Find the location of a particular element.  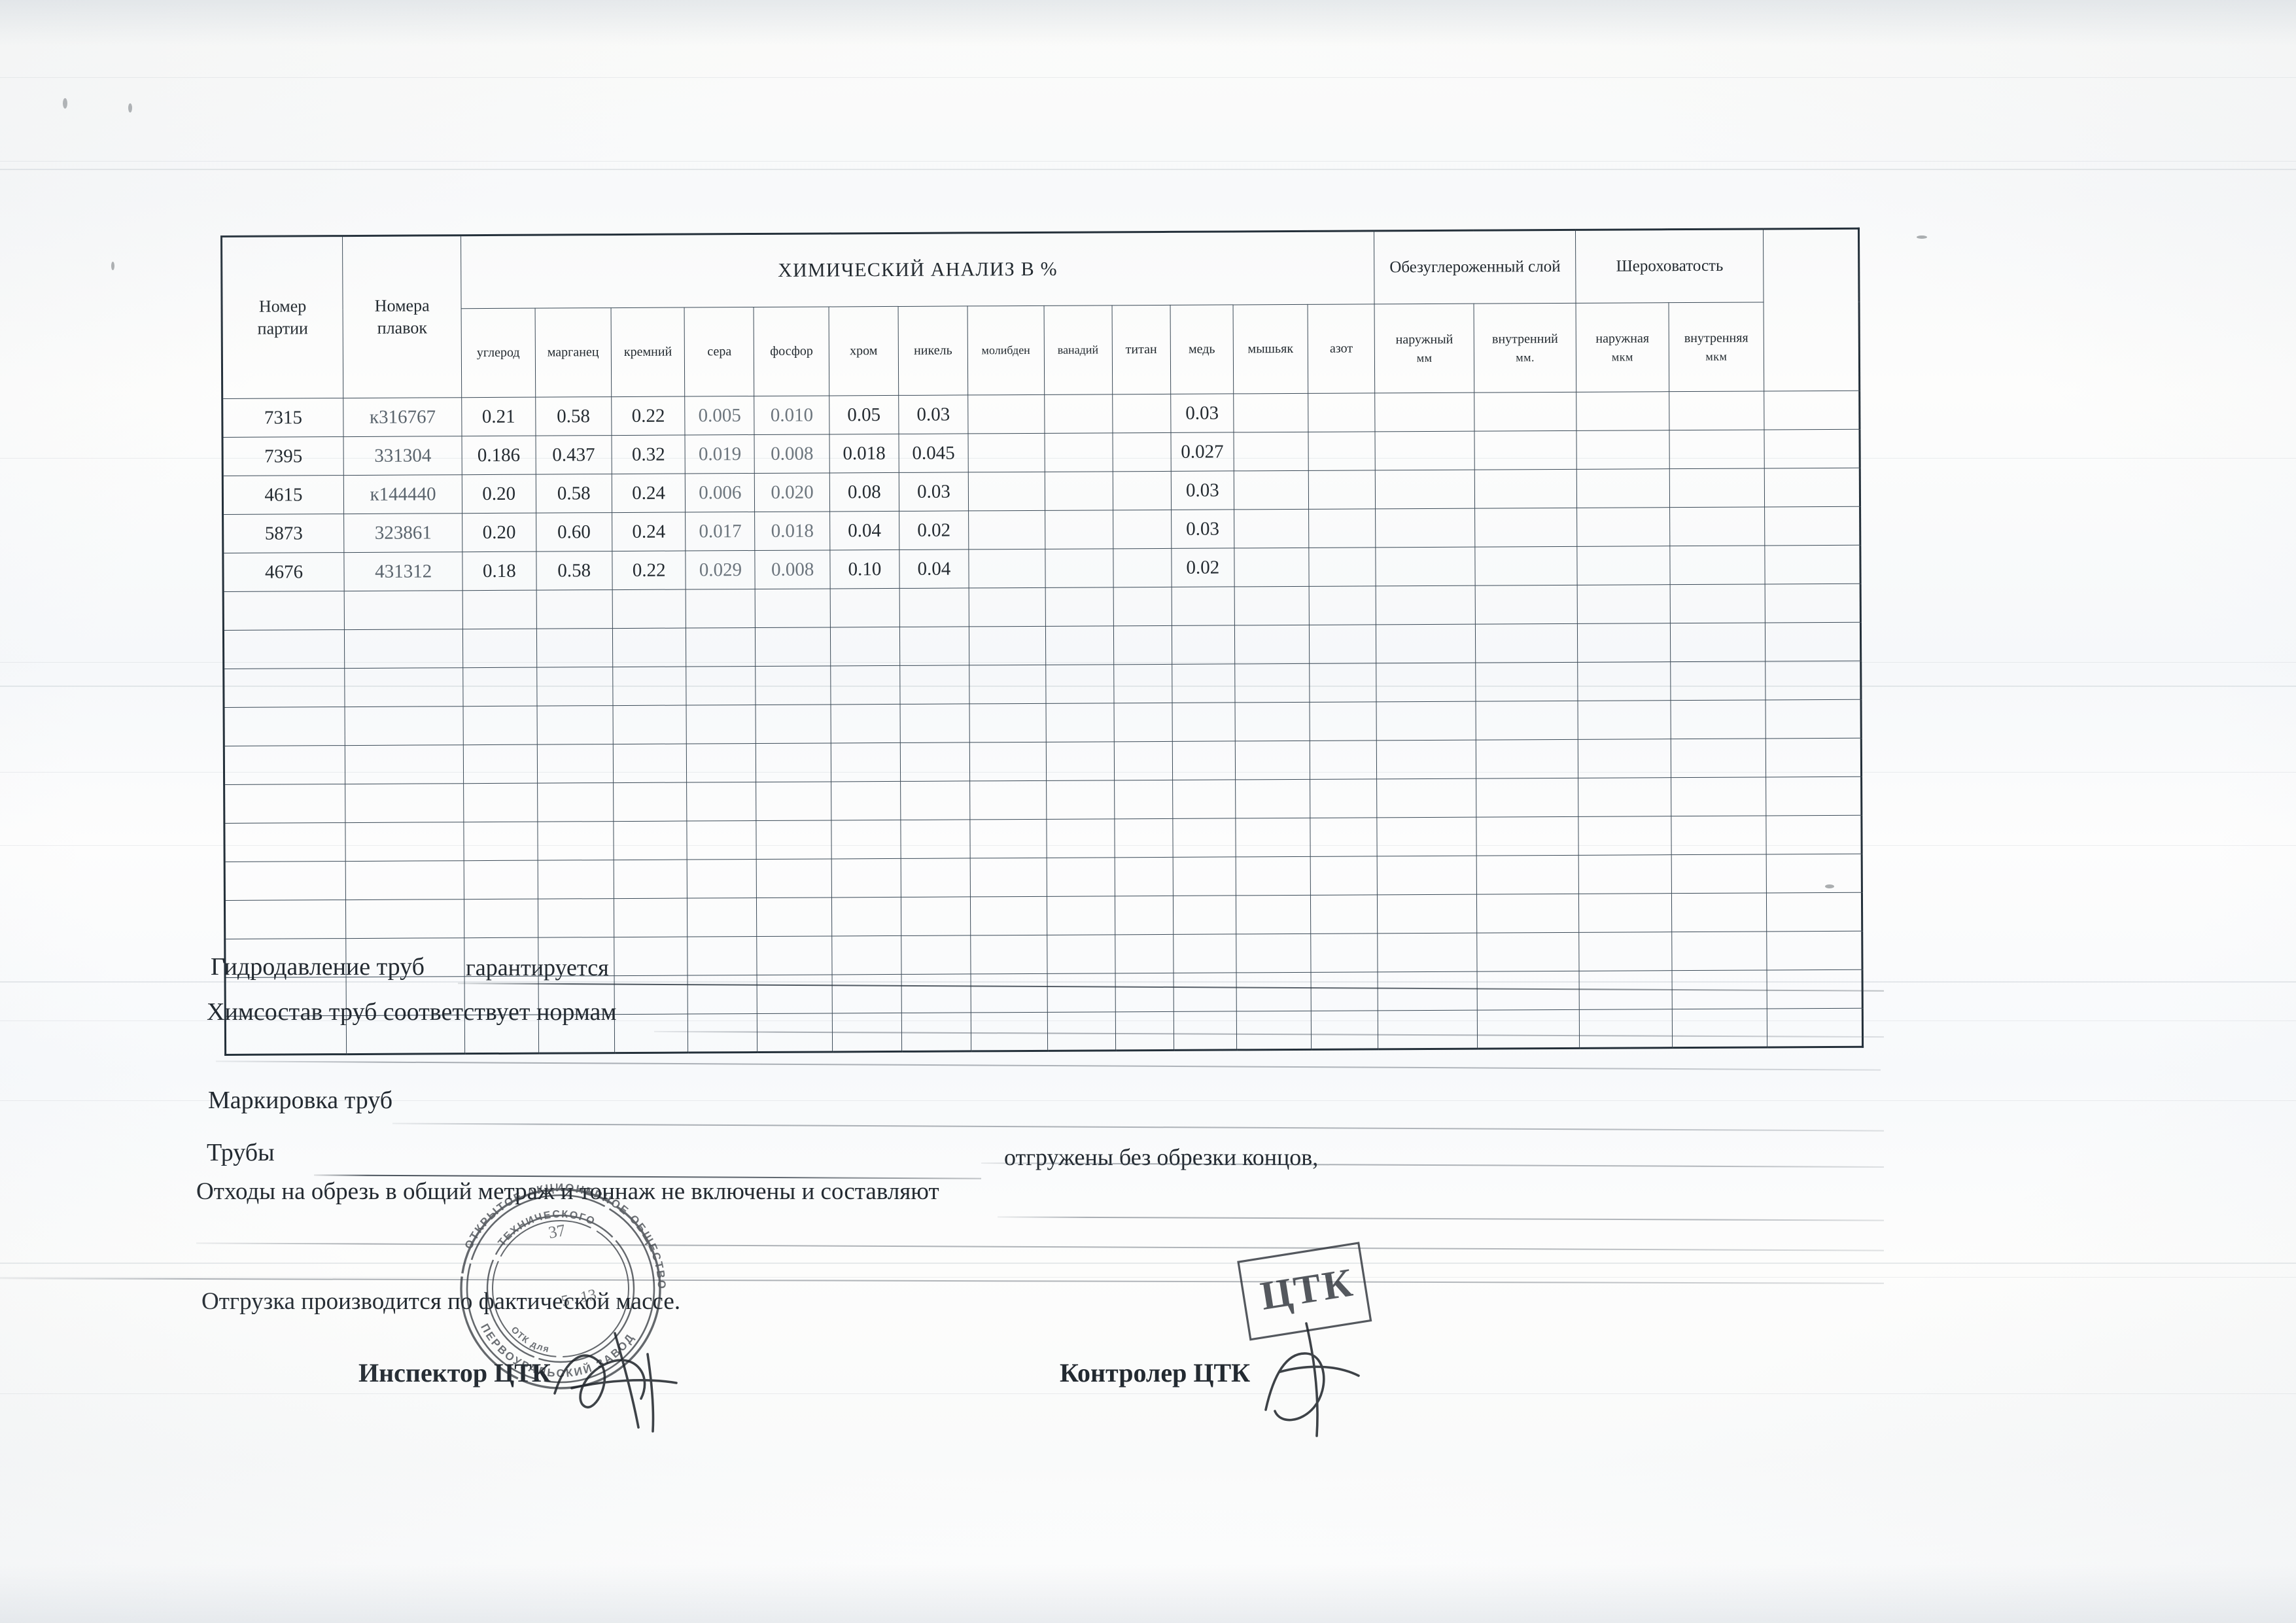

cell-марганец: 0.437 is located at coordinates (573, 455).